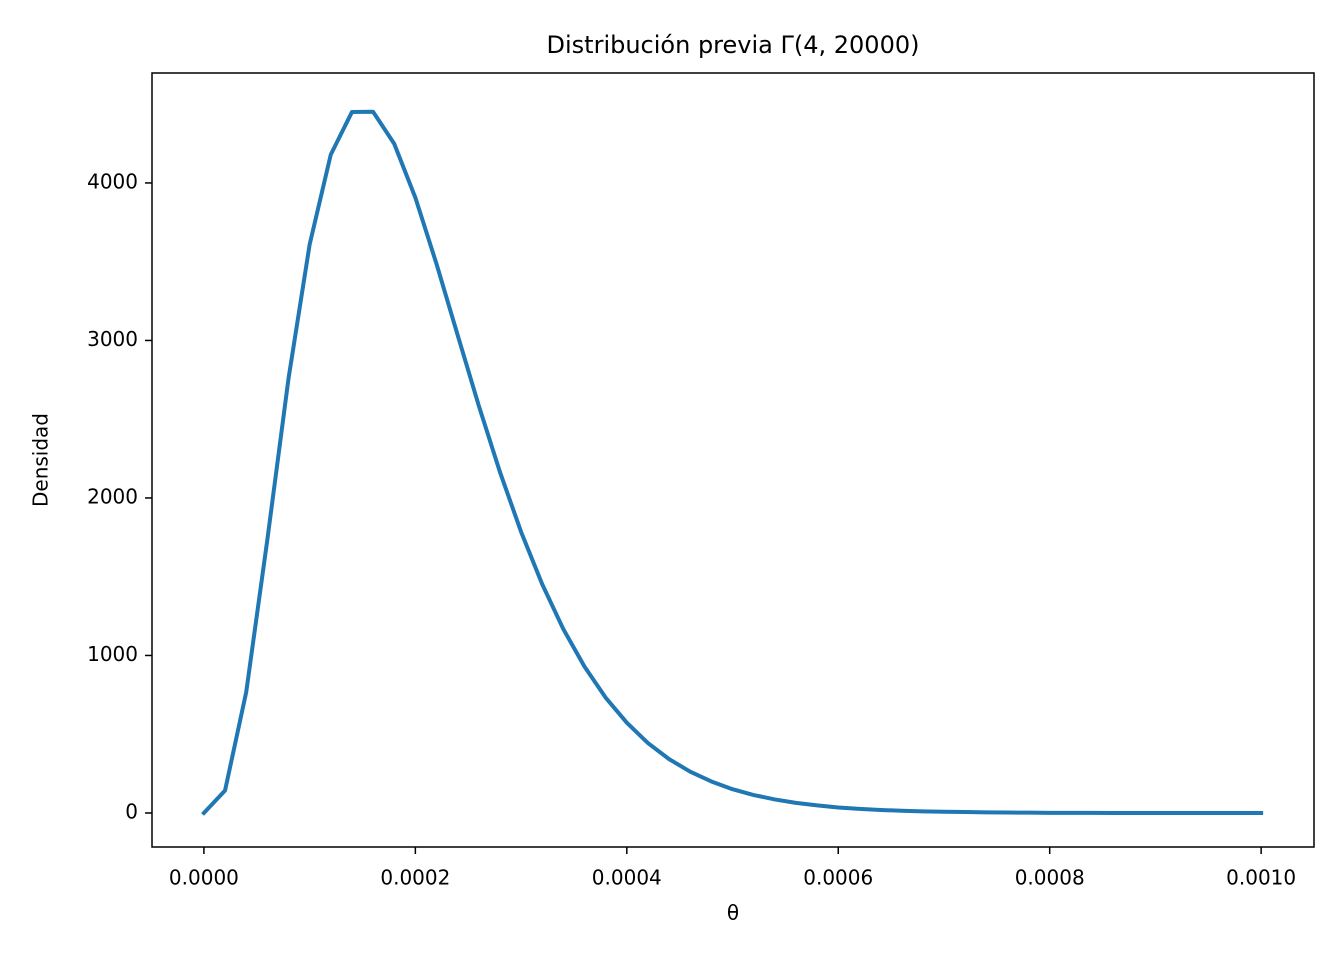 The image size is (1344, 964). What do you see at coordinates (838, 878) in the screenshot?
I see `x-tick-label: 0.0006` at bounding box center [838, 878].